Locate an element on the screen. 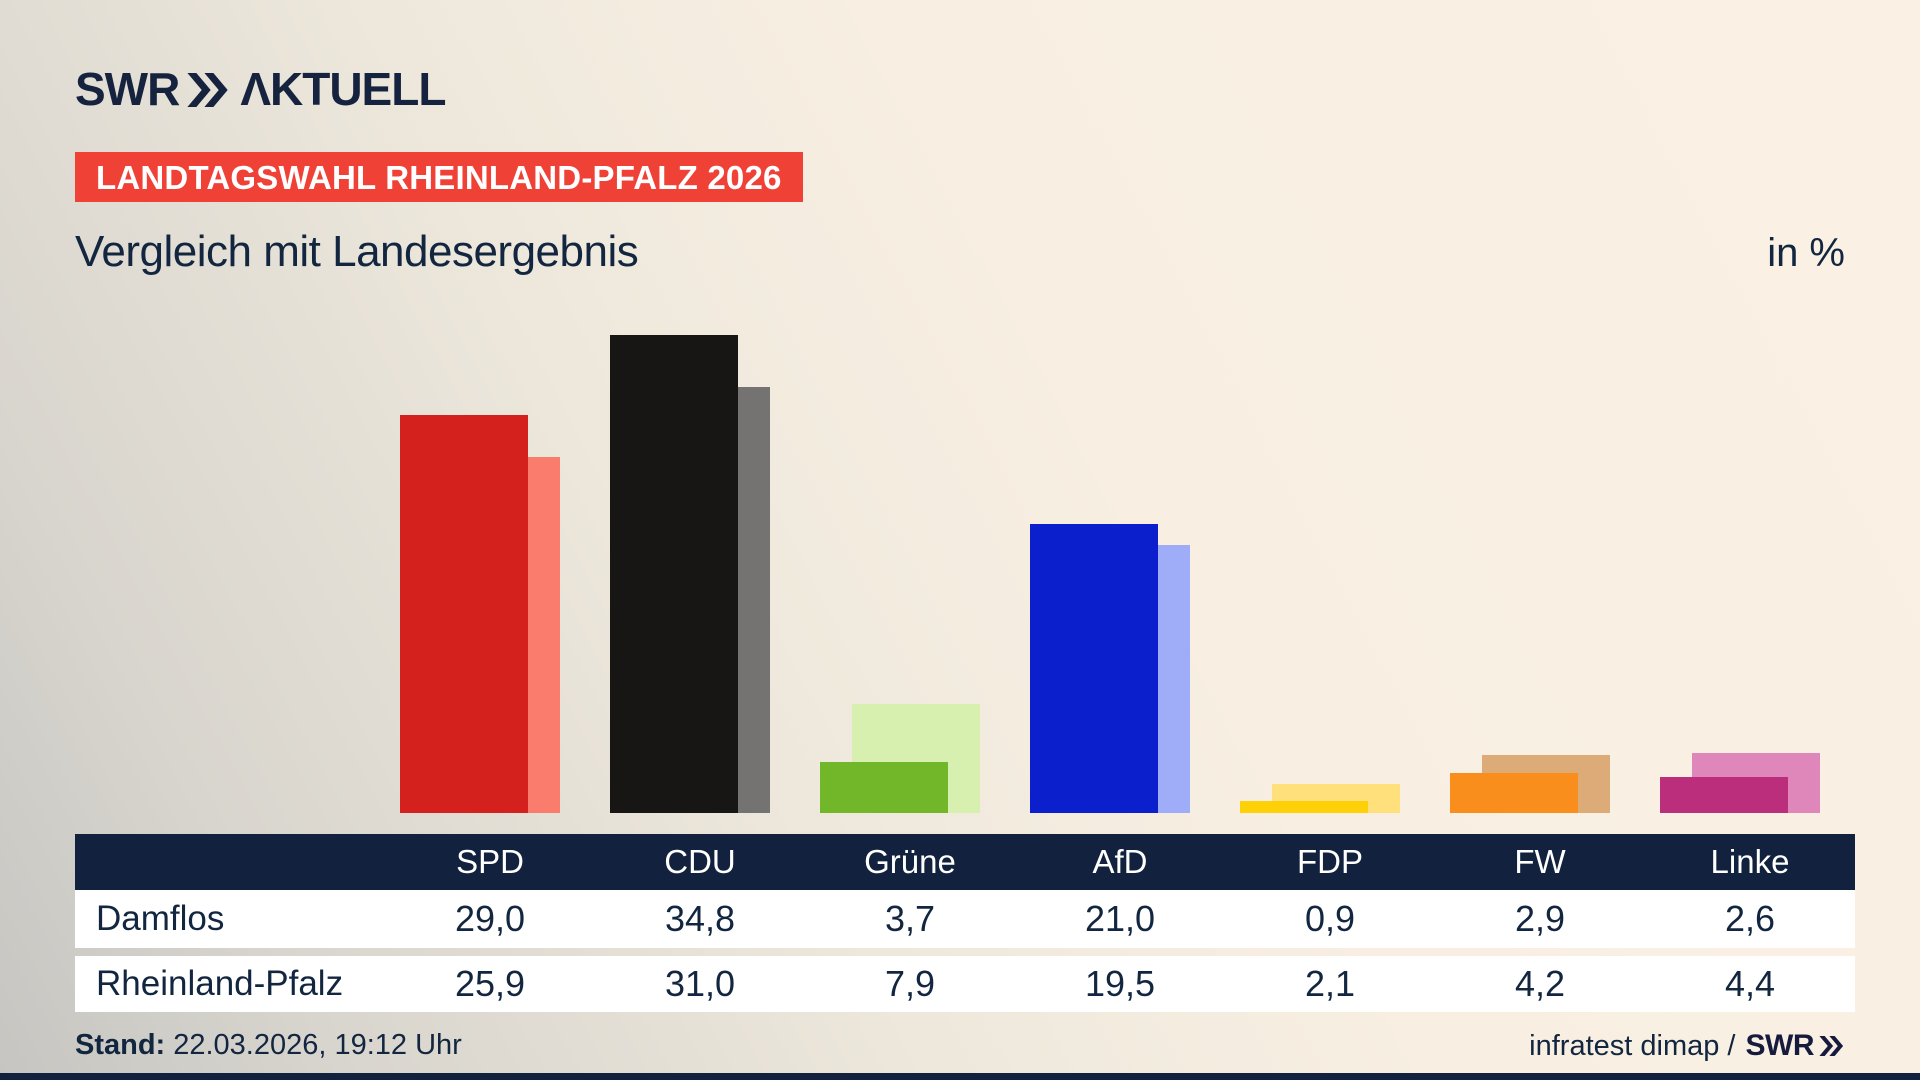  value-rheinland-pfalz-fw: 4,2 is located at coordinates (1540, 983).